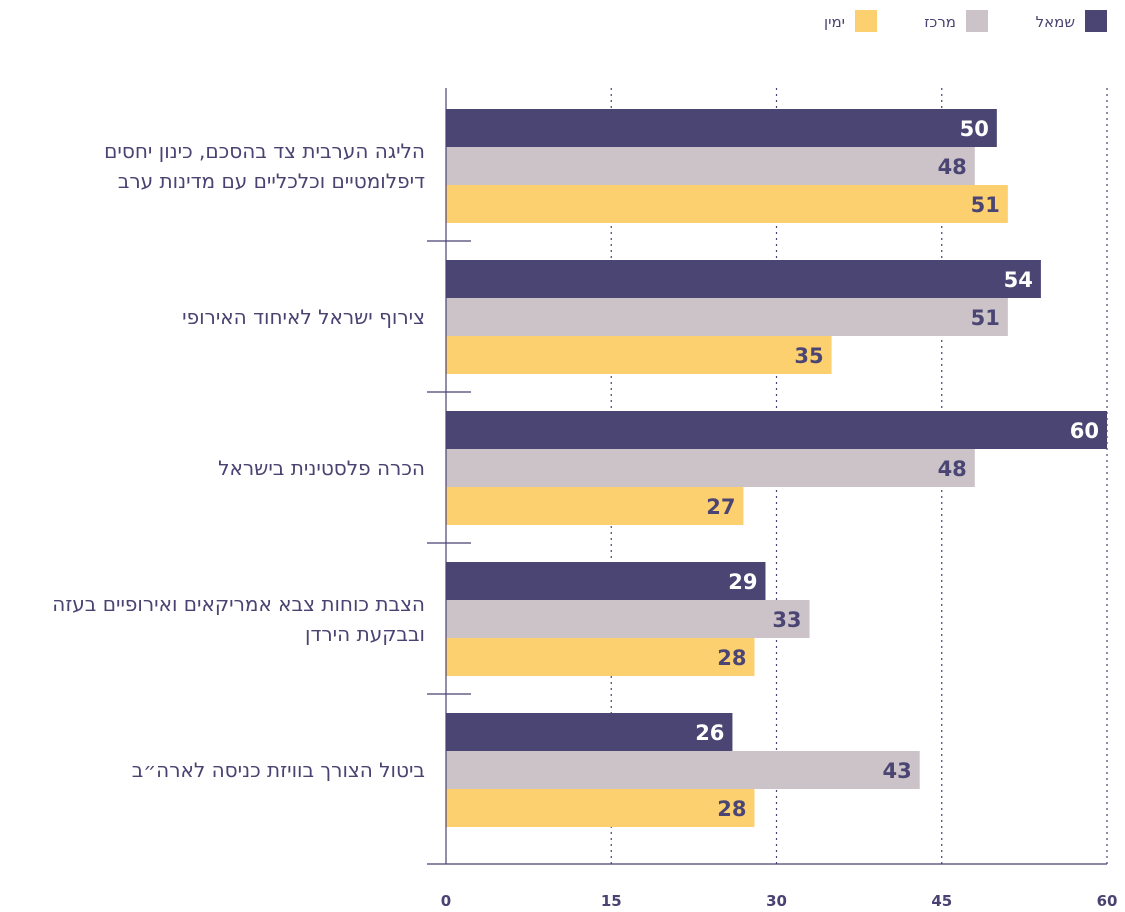 The width and height of the screenshot is (1125, 912). I want to click on legend-label-2: ימין, so click(834, 22).